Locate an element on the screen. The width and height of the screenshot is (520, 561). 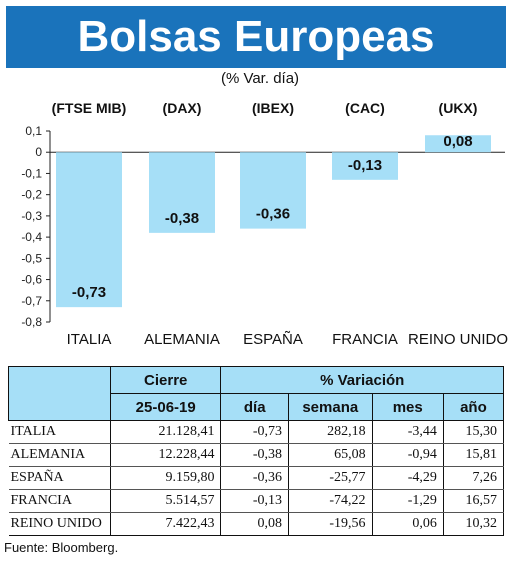
y-tick-label: 0,1 is located at coordinates (33, 131).